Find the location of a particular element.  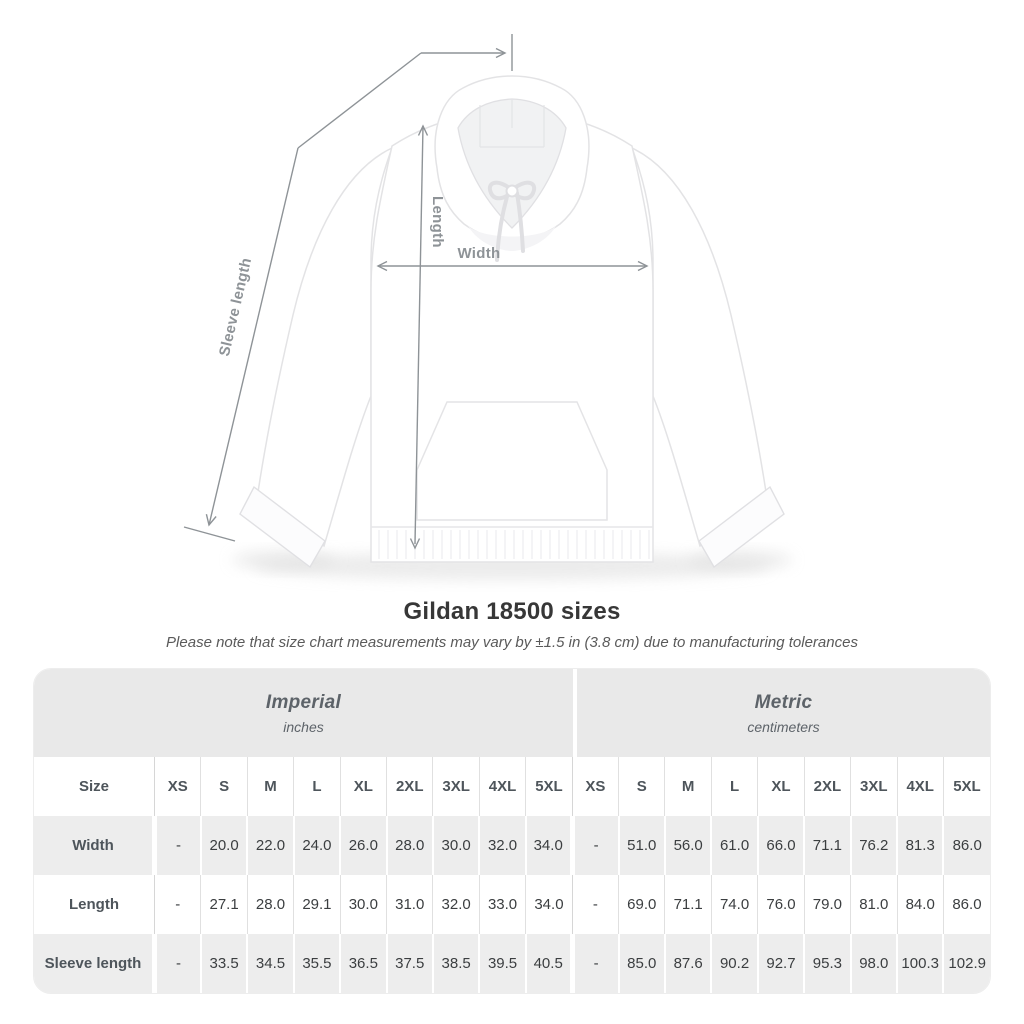

row-label: Width is located at coordinates (93, 845).